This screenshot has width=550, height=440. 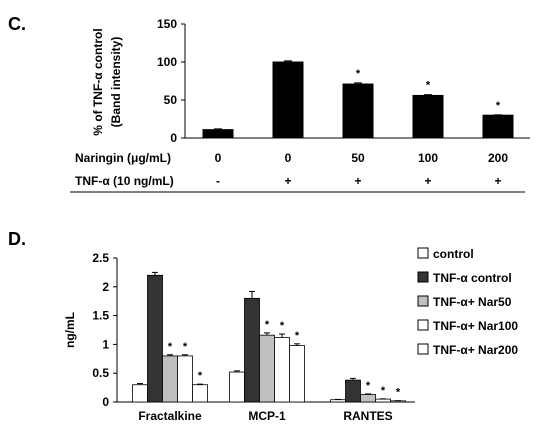 I want to click on panel-d-legend-label: control, so click(x=453, y=254).